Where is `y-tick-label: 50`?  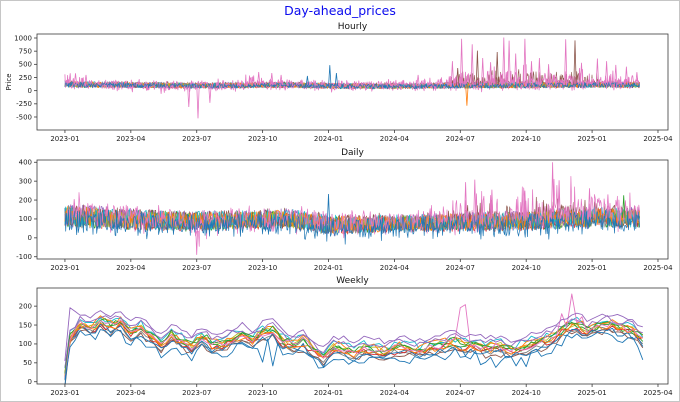
y-tick-label: 50 is located at coordinates (27, 363).